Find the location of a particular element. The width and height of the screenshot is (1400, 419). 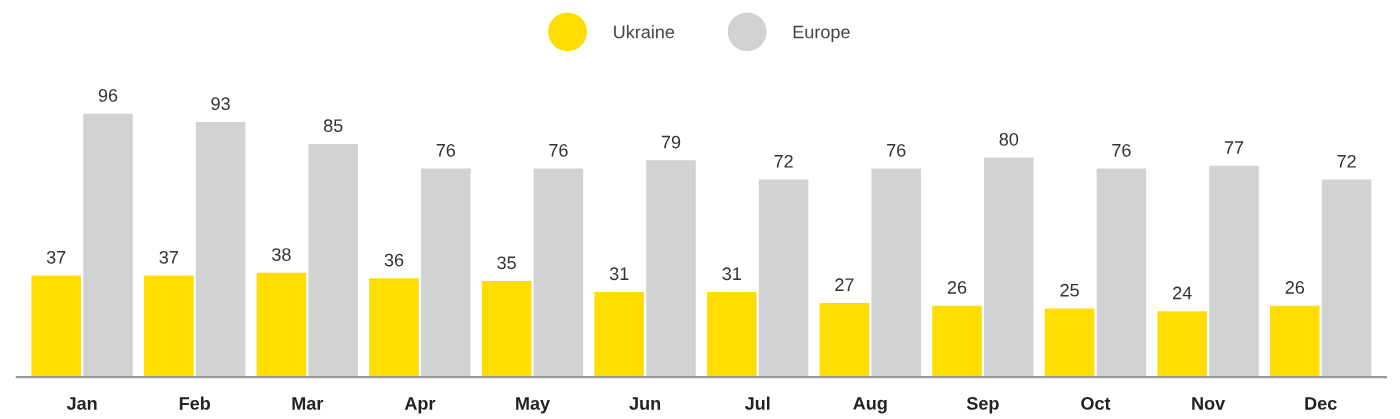

legend-label: Ukraine is located at coordinates (644, 32).